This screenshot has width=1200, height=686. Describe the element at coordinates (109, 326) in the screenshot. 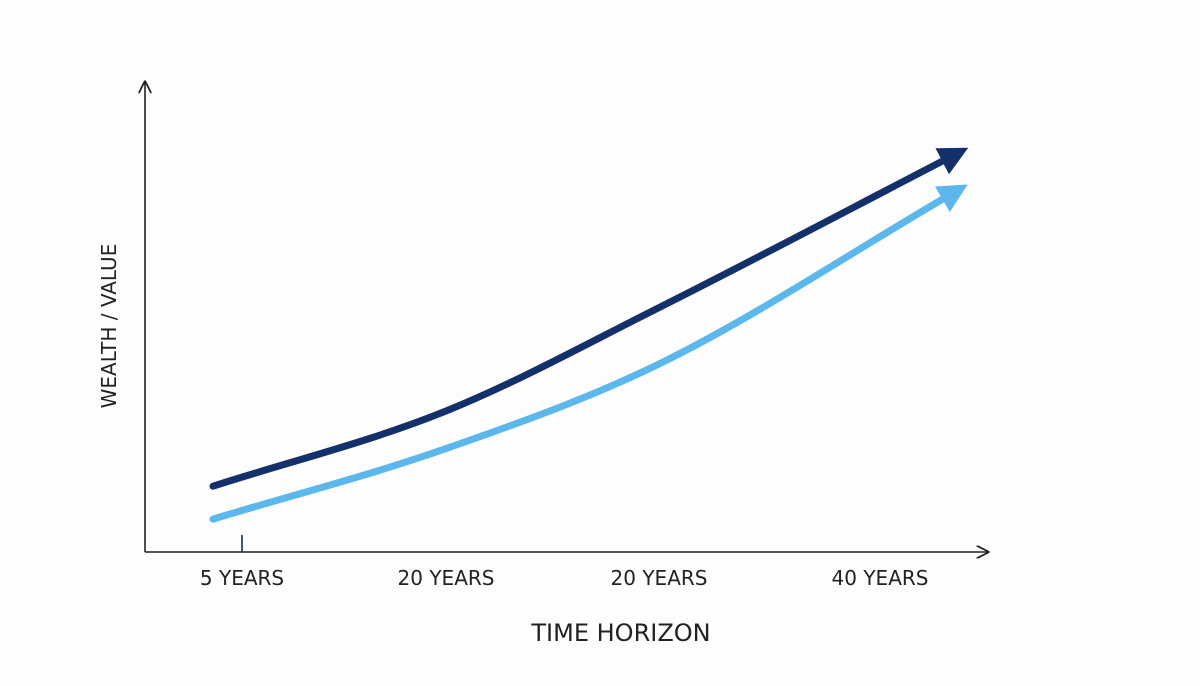

I see `y-axis-title: WEALTH / VALUE` at that location.